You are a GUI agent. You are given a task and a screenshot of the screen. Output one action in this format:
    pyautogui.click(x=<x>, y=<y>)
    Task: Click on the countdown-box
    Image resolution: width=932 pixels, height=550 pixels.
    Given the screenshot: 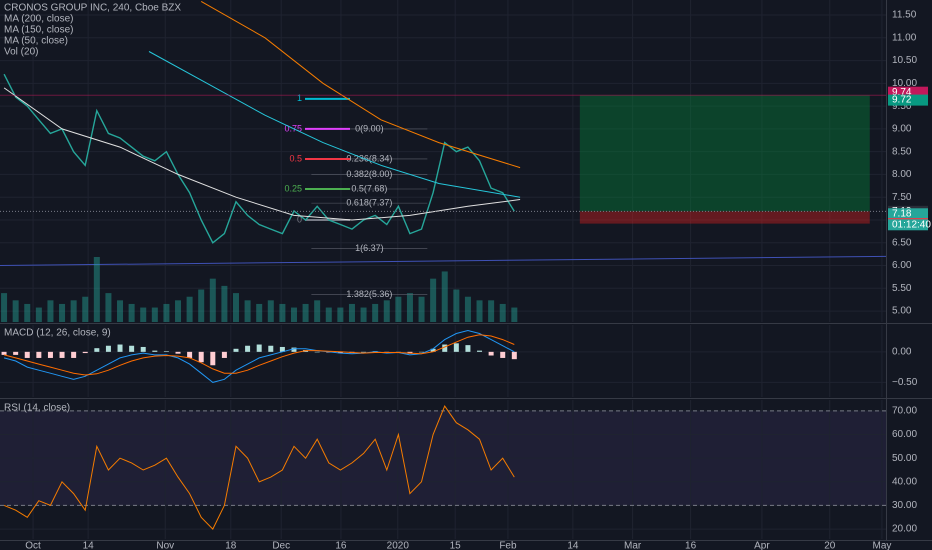 What is the action you would take?
    pyautogui.click(x=908, y=225)
    